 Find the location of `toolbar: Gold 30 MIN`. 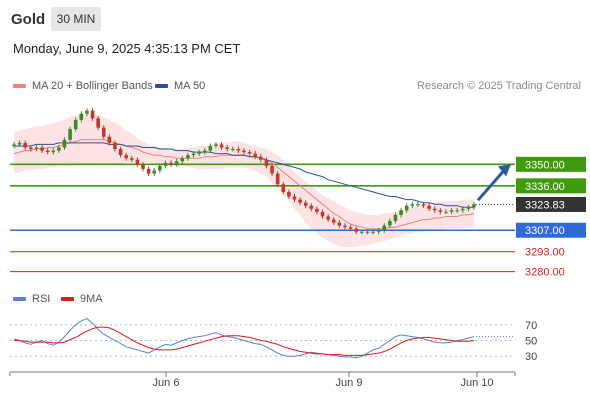

toolbar: Gold 30 MIN is located at coordinates (295, 19).